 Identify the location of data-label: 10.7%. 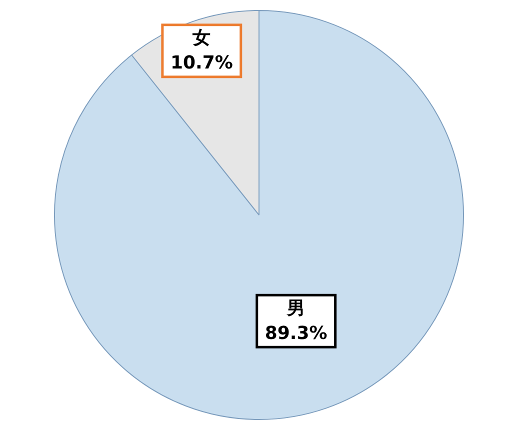
(201, 63).